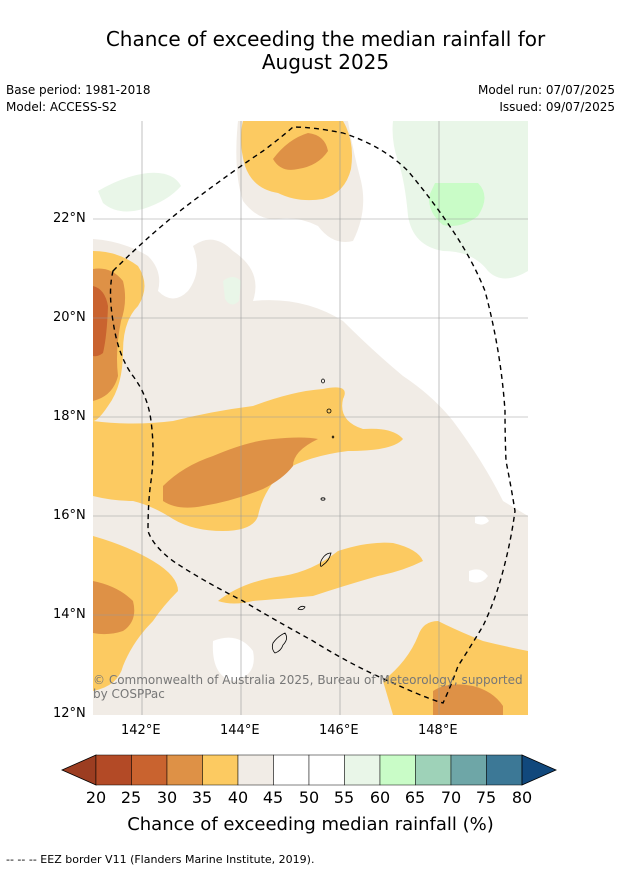 The image size is (621, 873). I want to click on cbar-tick-60: 60, so click(380, 797).